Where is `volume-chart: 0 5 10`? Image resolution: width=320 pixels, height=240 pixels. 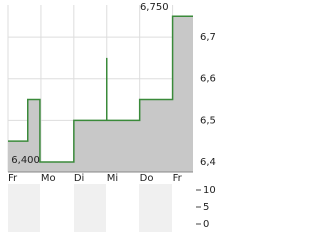 volume-chart: 0 5 10 is located at coordinates (206, 207).